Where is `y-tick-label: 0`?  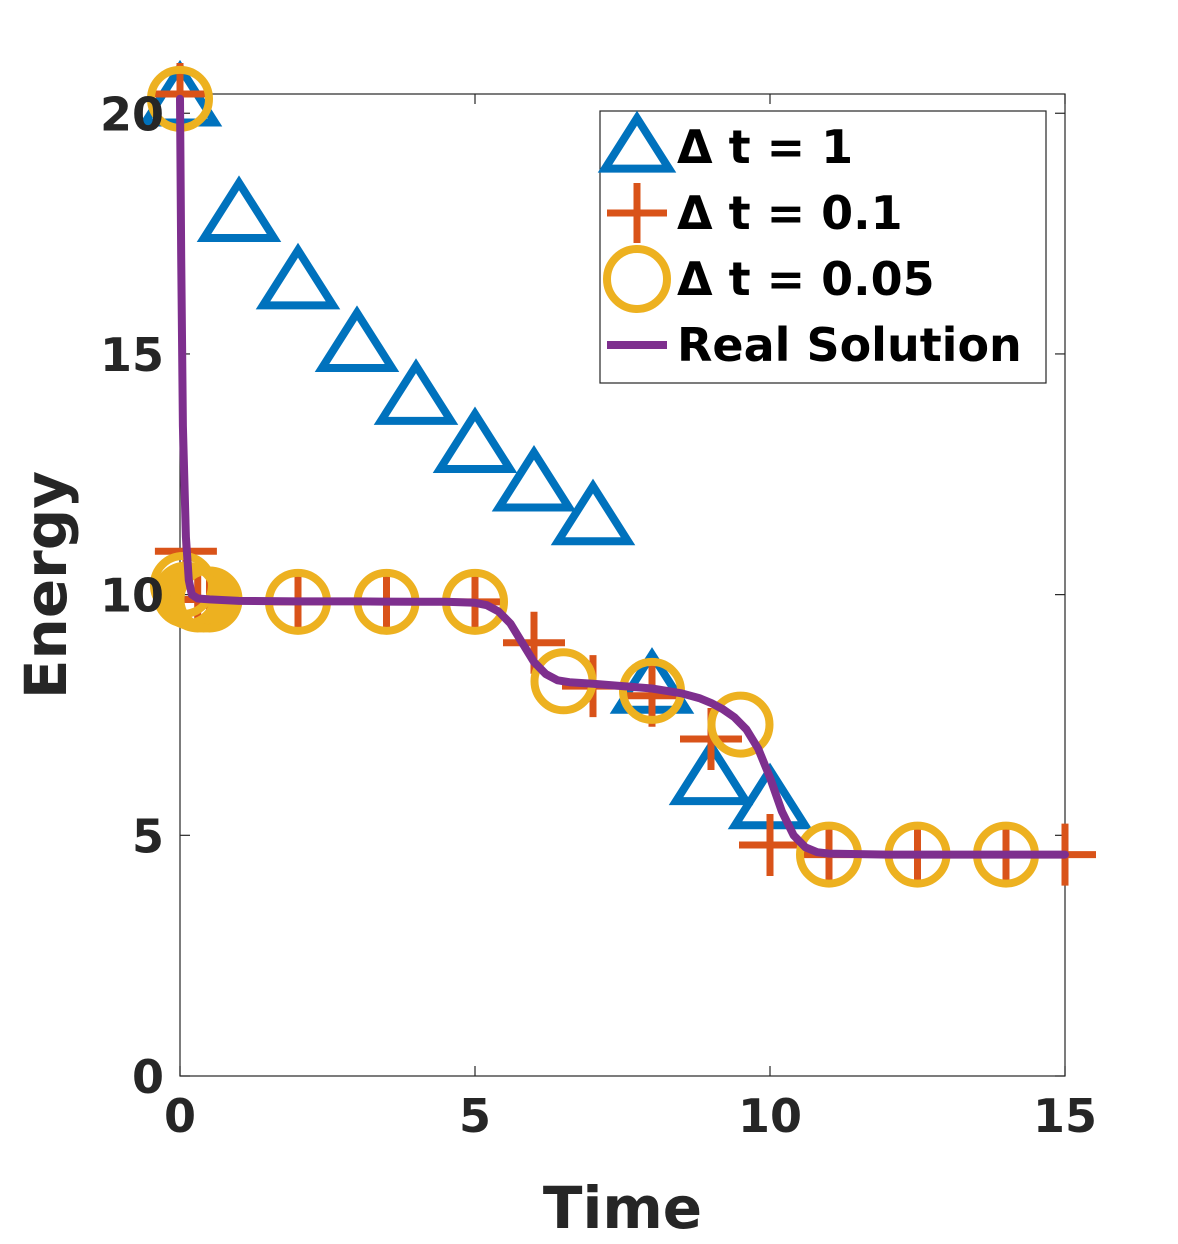
y-tick-label: 0 is located at coordinates (148, 1077).